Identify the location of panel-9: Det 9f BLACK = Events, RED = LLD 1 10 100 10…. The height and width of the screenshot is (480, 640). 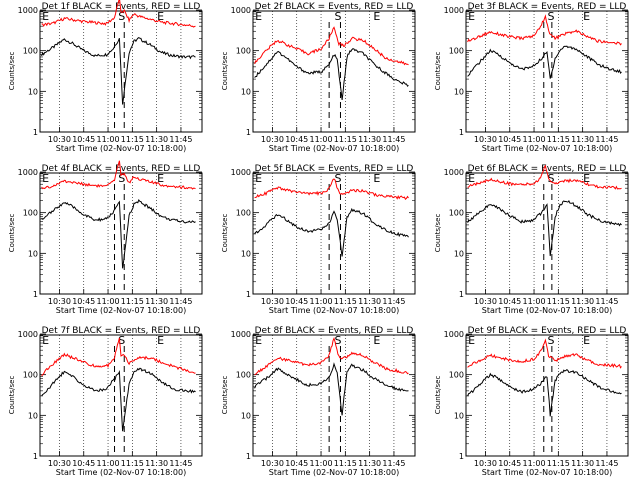
(531, 401).